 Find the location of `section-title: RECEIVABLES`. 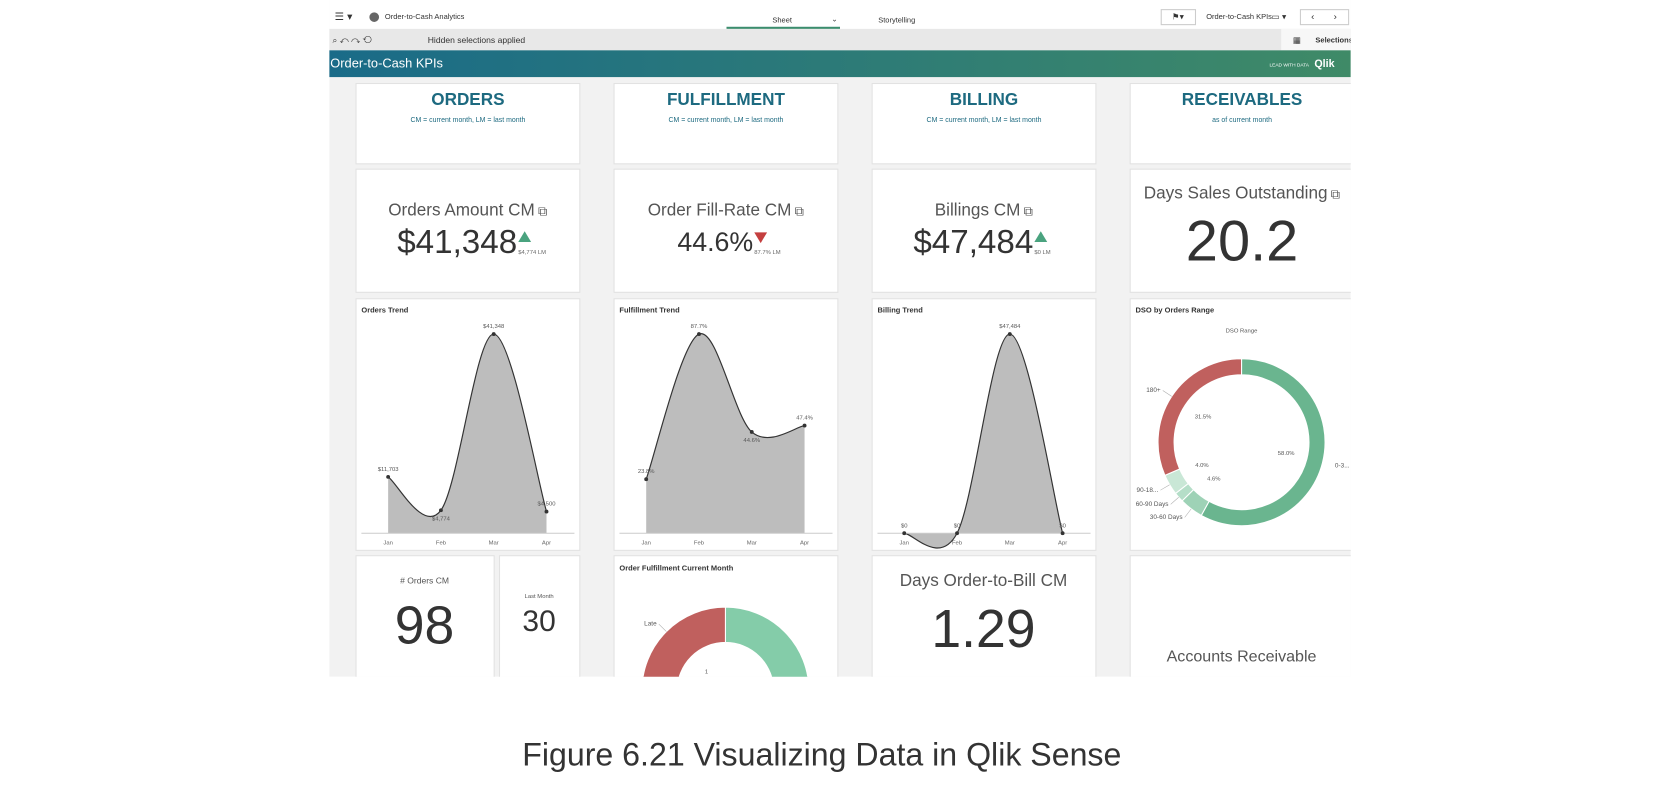

section-title: RECEIVABLES is located at coordinates (1242, 99).